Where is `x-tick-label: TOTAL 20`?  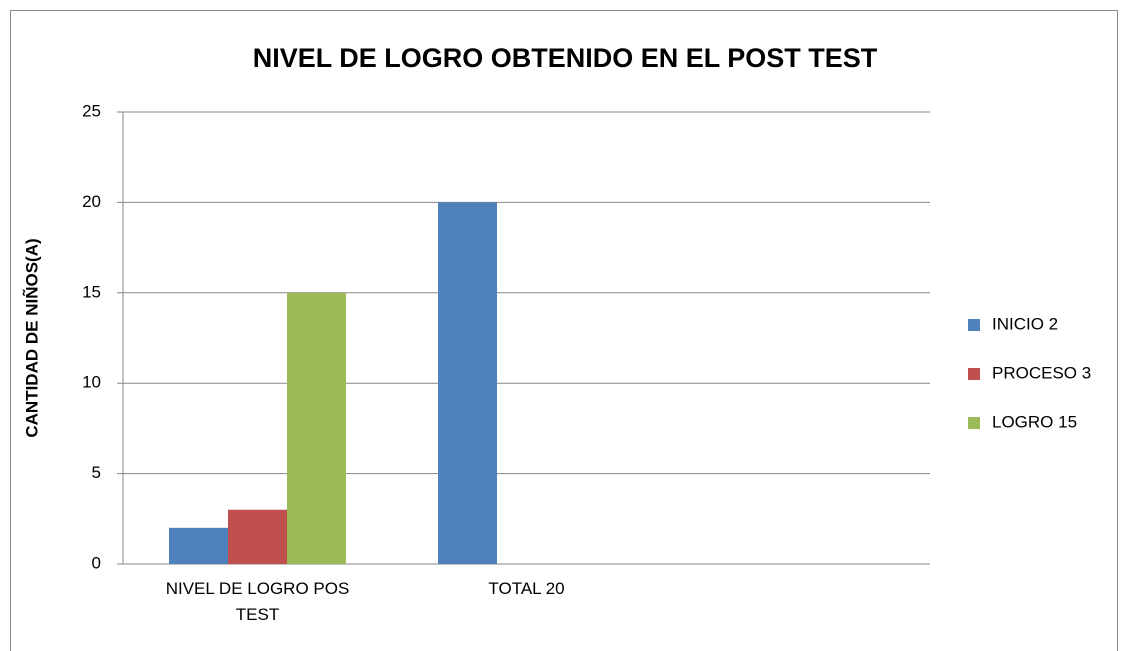
x-tick-label: TOTAL 20 is located at coordinates (526, 588).